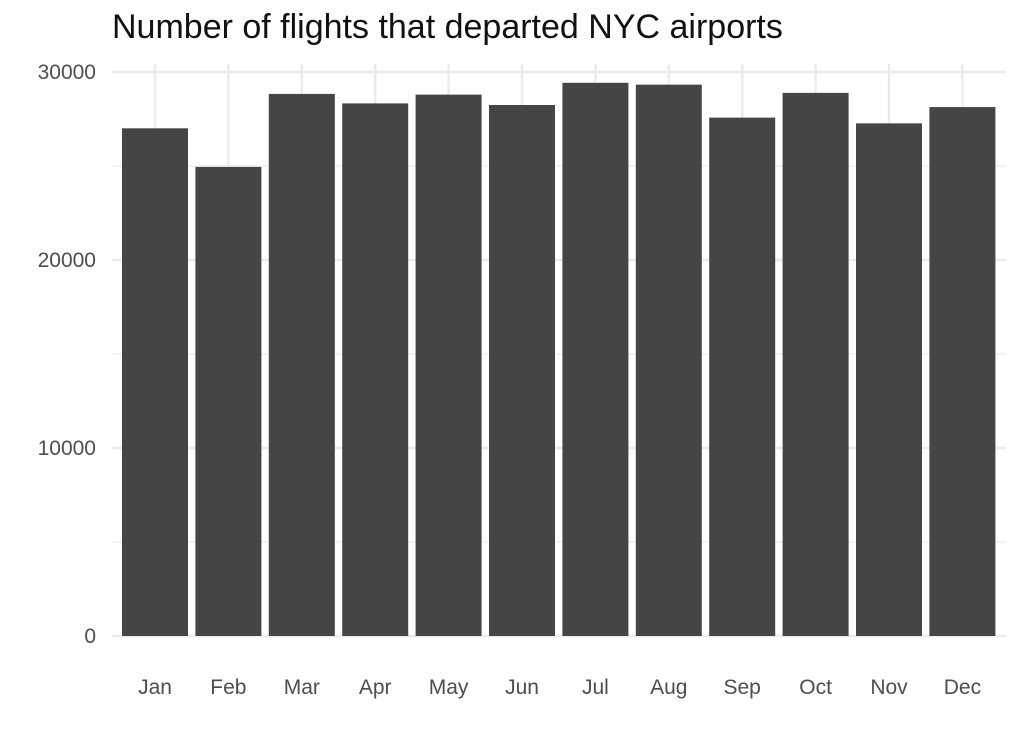 Image resolution: width=1024 pixels, height=731 pixels. Describe the element at coordinates (962, 371) in the screenshot. I see `bar-dec` at that location.